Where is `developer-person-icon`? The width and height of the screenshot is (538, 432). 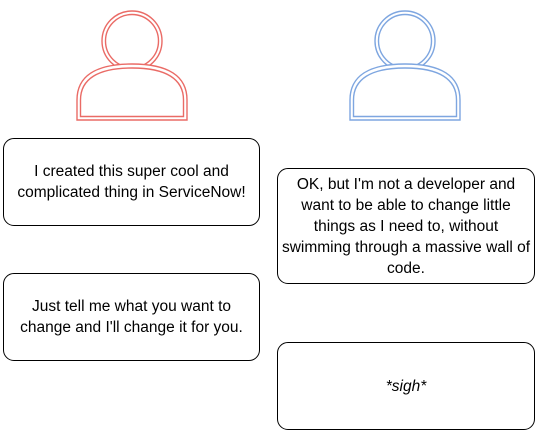
developer-person-icon is located at coordinates (133, 65).